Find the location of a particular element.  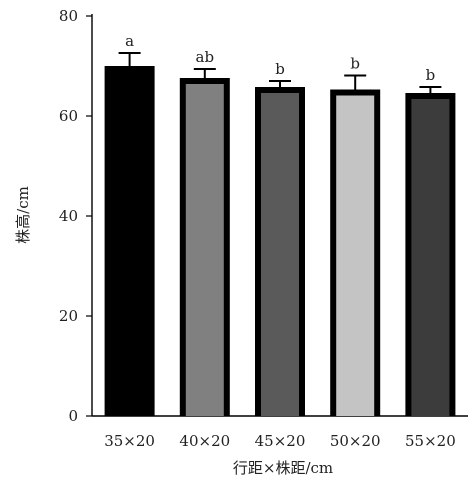

y-axis-label: 株高/cm is located at coordinates (23, 215).